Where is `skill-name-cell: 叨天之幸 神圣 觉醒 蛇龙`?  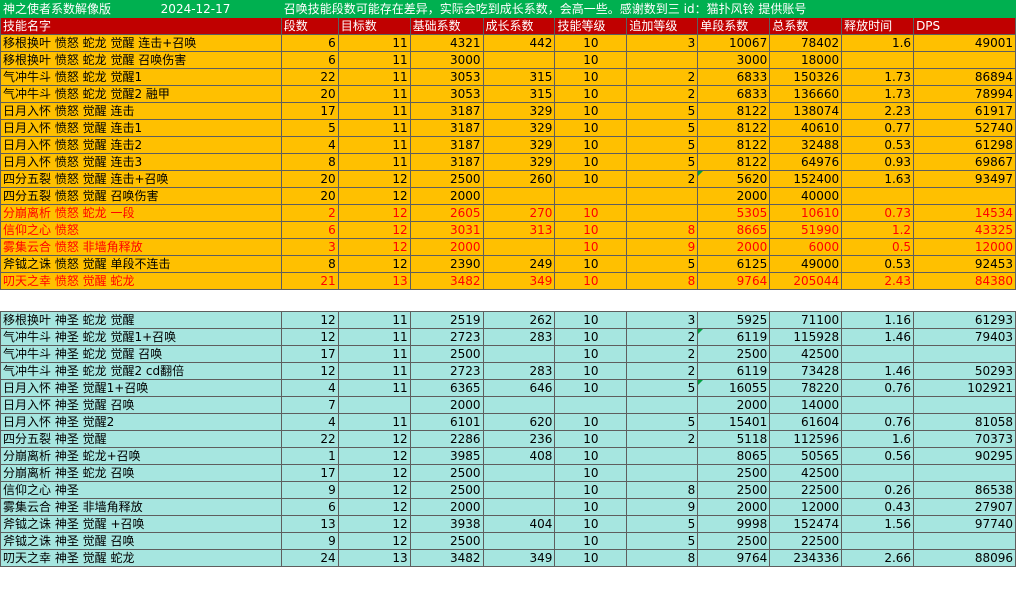 skill-name-cell: 叨天之幸 神圣 觉醒 蛇龙 is located at coordinates (141, 558).